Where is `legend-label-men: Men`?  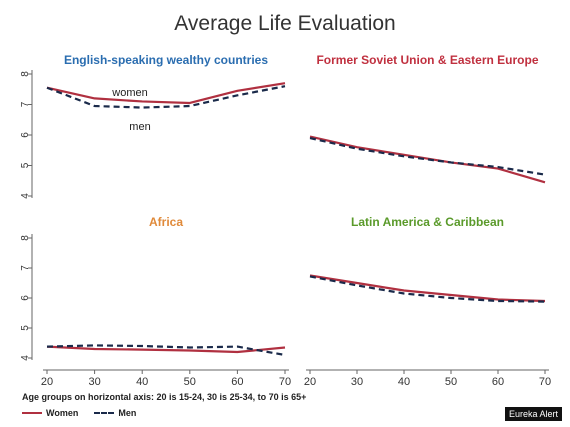
legend-label-men: Men is located at coordinates (127, 413).